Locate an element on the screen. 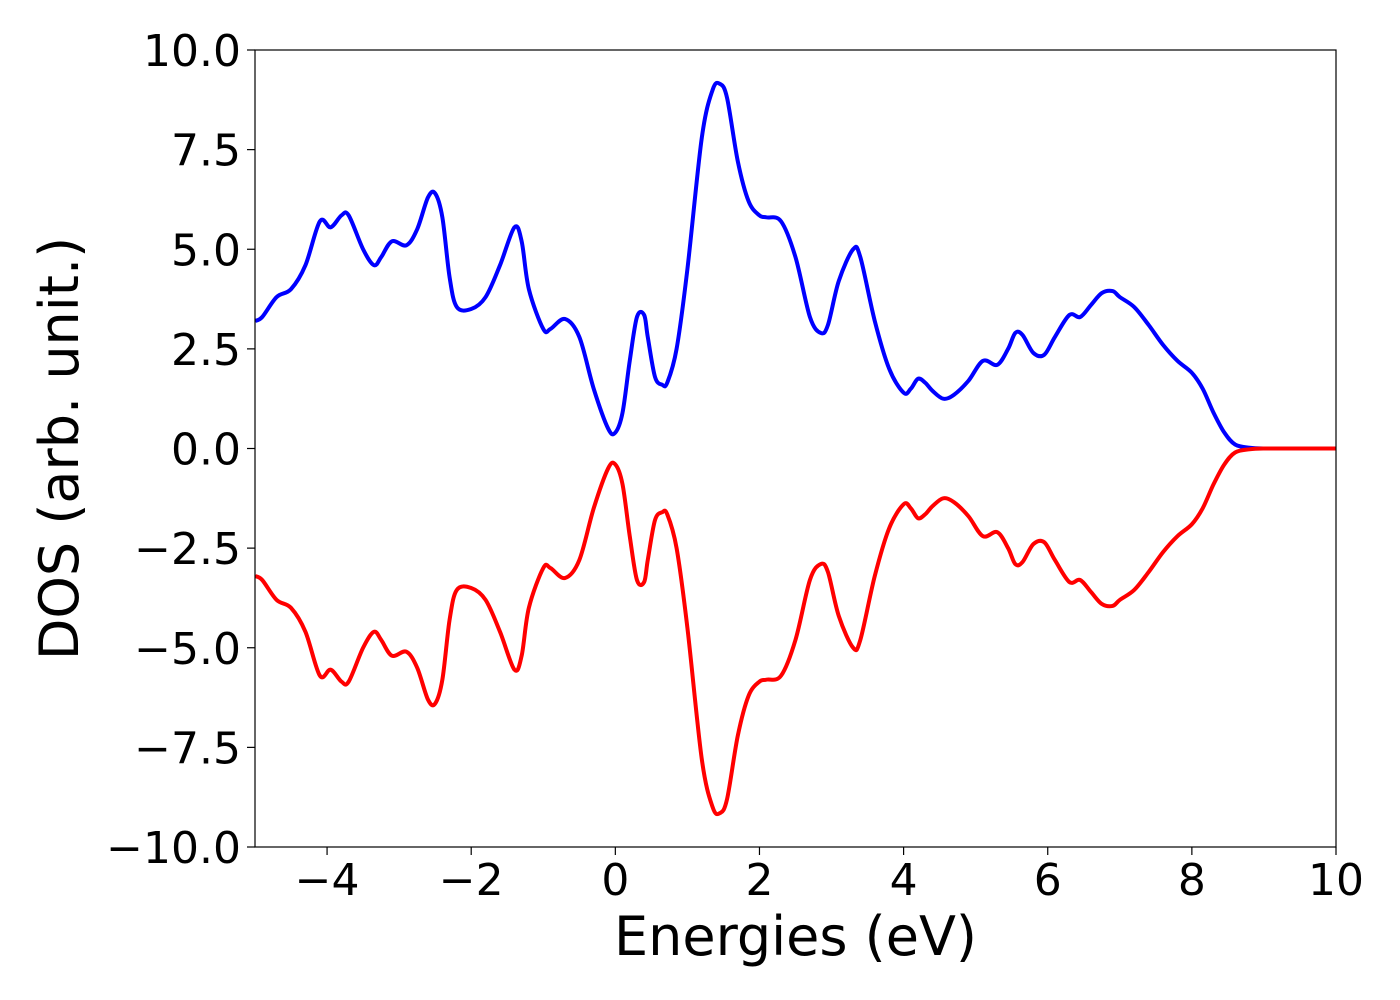 Image resolution: width=1400 pixels, height=1000 pixels. x-axis-title: Energies (eV) is located at coordinates (795, 936).